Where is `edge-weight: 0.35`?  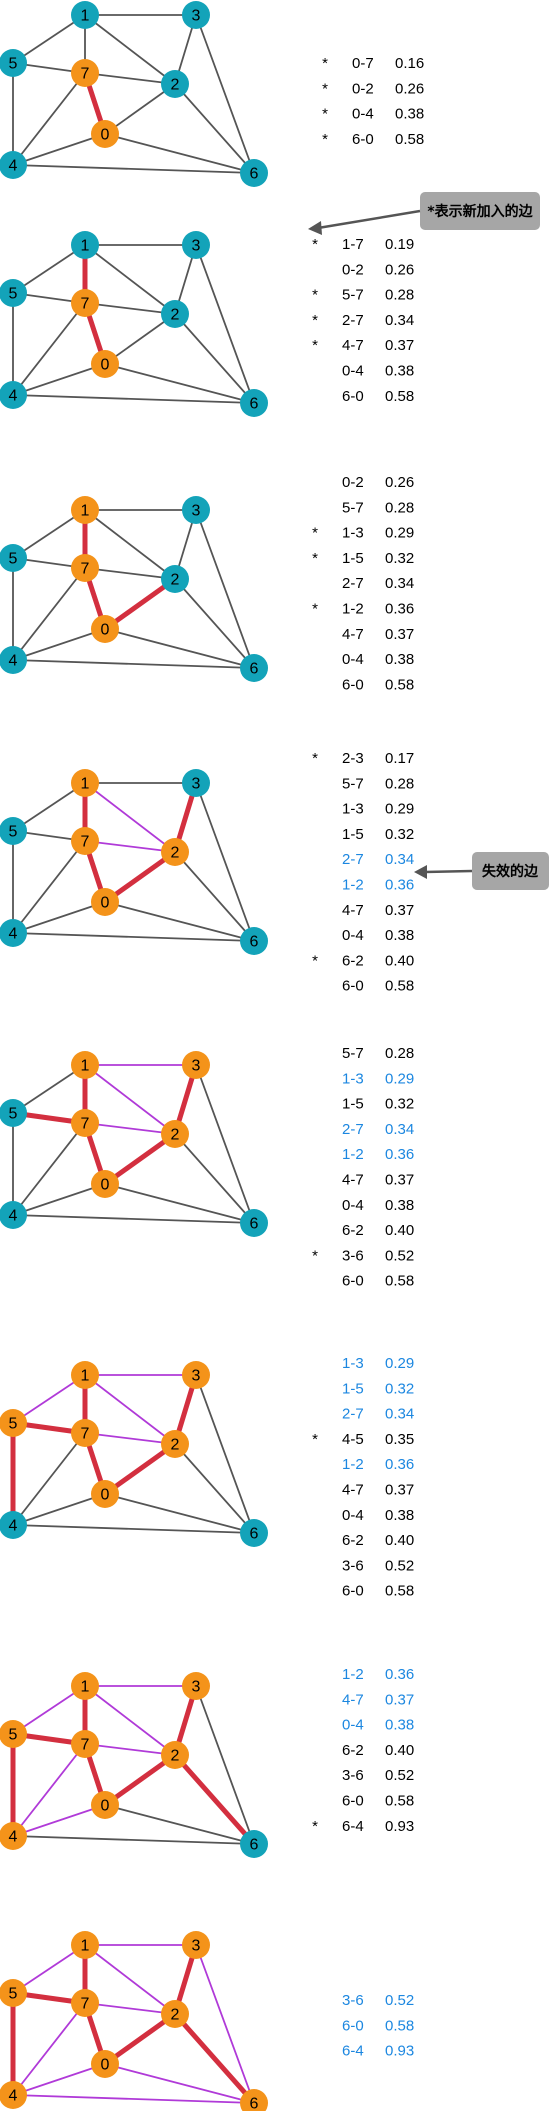 edge-weight: 0.35 is located at coordinates (399, 1439).